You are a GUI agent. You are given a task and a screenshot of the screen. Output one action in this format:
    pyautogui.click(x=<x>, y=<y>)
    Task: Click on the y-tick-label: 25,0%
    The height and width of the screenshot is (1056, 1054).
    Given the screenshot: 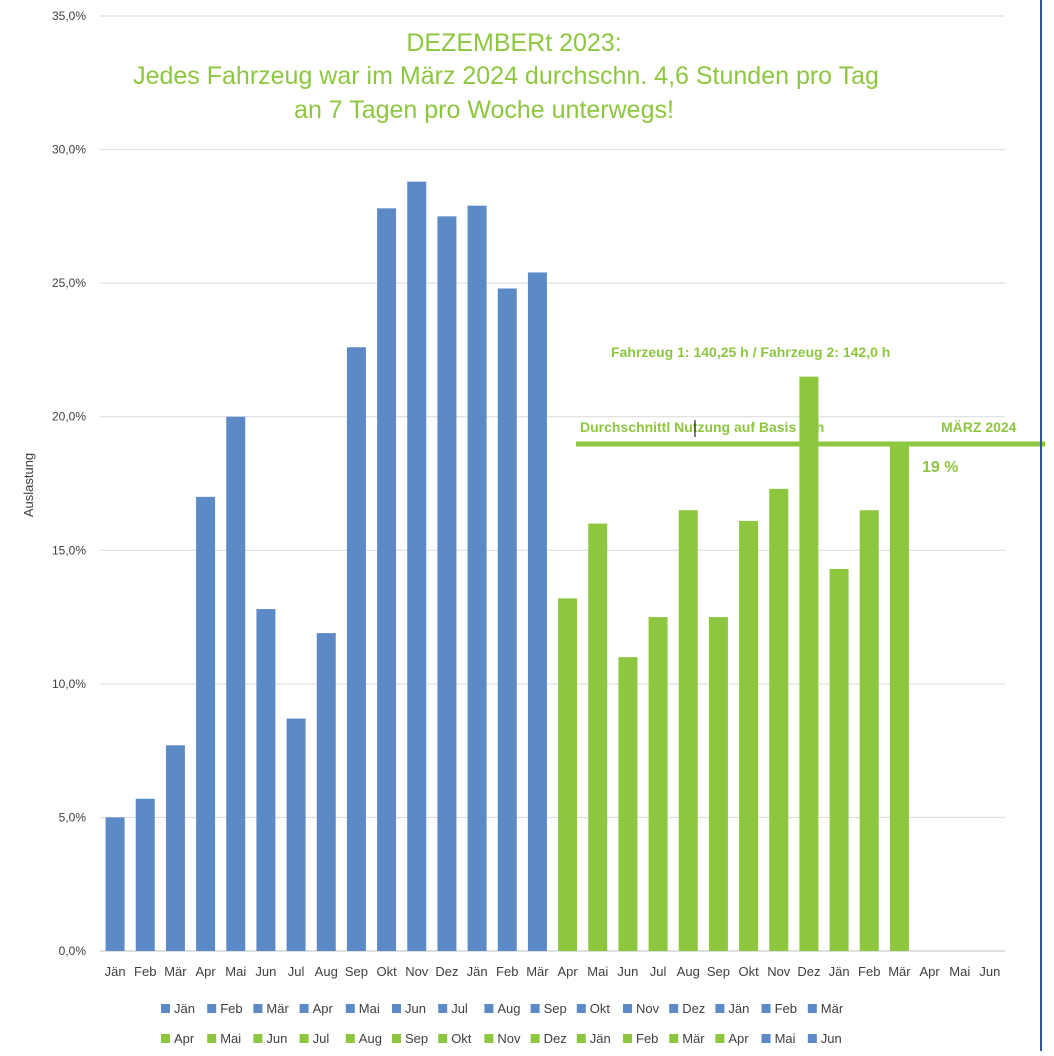 What is the action you would take?
    pyautogui.click(x=69, y=283)
    